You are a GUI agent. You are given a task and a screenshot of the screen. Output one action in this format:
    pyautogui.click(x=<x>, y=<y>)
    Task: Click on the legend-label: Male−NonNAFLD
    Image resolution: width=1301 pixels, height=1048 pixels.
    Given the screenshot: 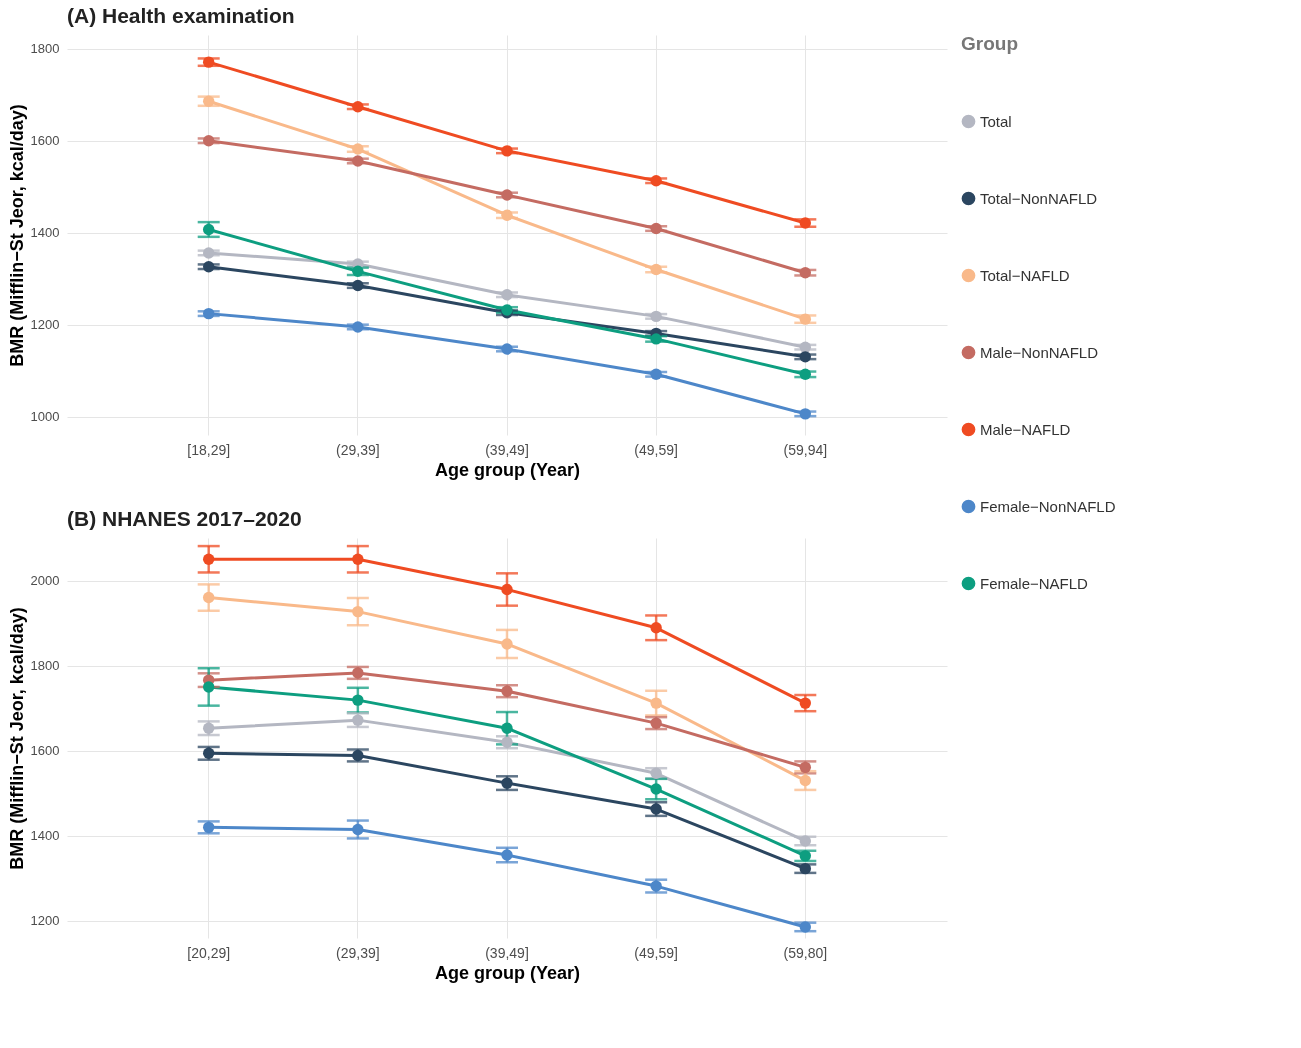 What is the action you would take?
    pyautogui.click(x=1039, y=352)
    